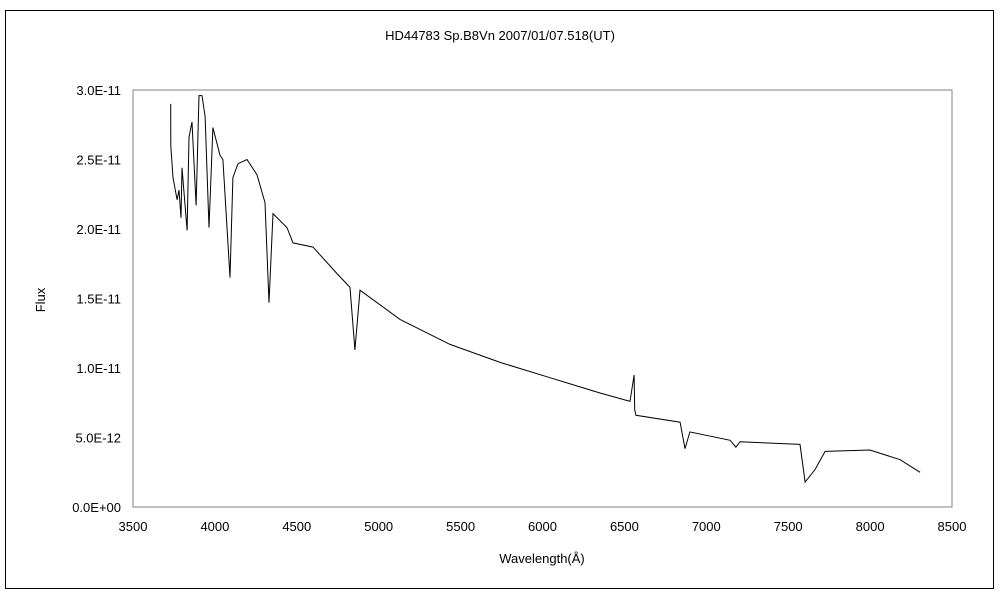 This screenshot has height=600, width=1000. Describe the element at coordinates (98, 160) in the screenshot. I see `y-tick-label: 2.5E-11` at that location.